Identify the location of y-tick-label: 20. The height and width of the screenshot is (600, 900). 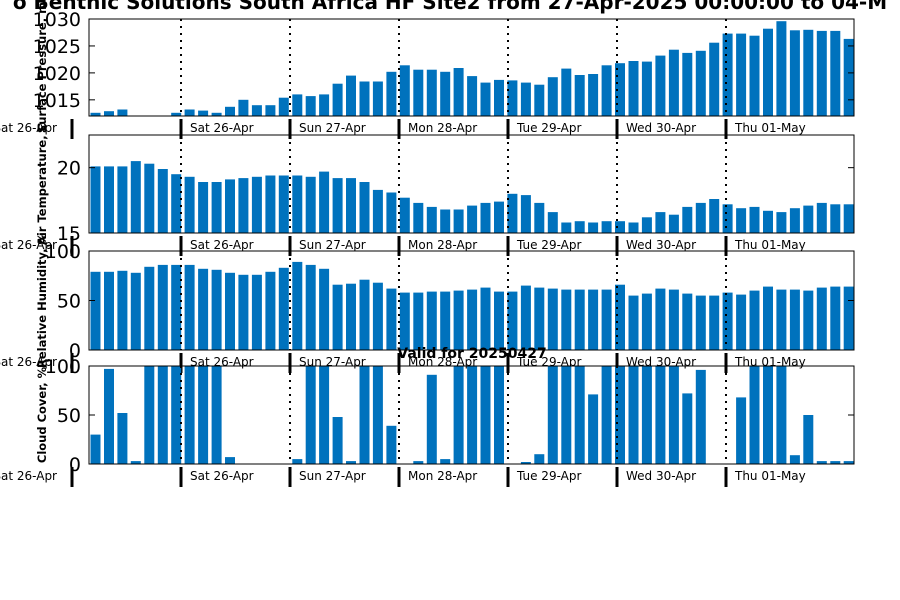
(69, 169).